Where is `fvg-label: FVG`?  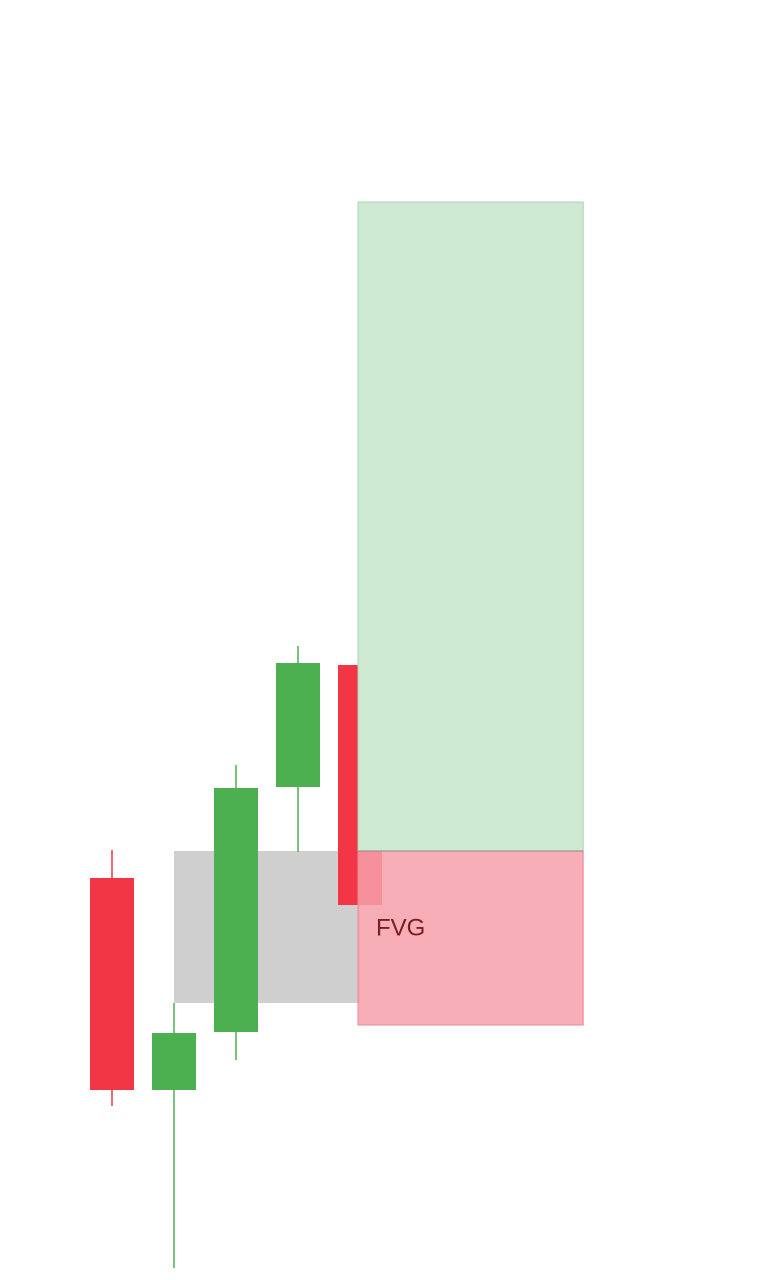
fvg-label: FVG is located at coordinates (400, 927).